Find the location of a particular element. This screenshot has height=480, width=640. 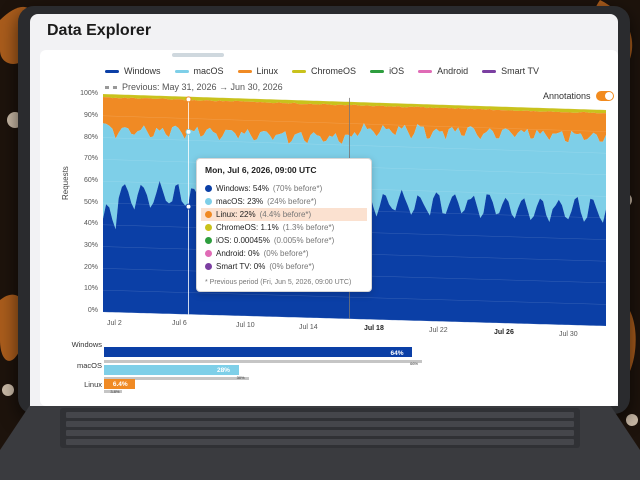

legend-item-android: Android is located at coordinates (443, 71).